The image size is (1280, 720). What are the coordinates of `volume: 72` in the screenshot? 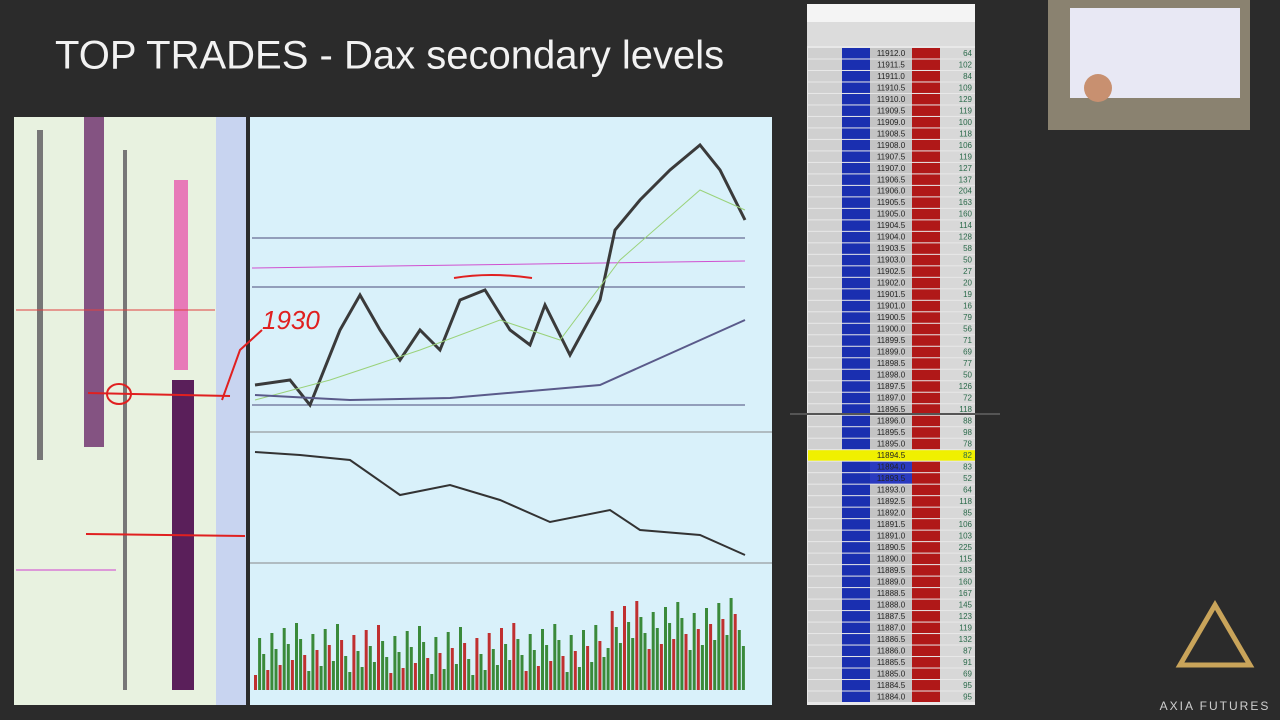 It's located at (967, 398).